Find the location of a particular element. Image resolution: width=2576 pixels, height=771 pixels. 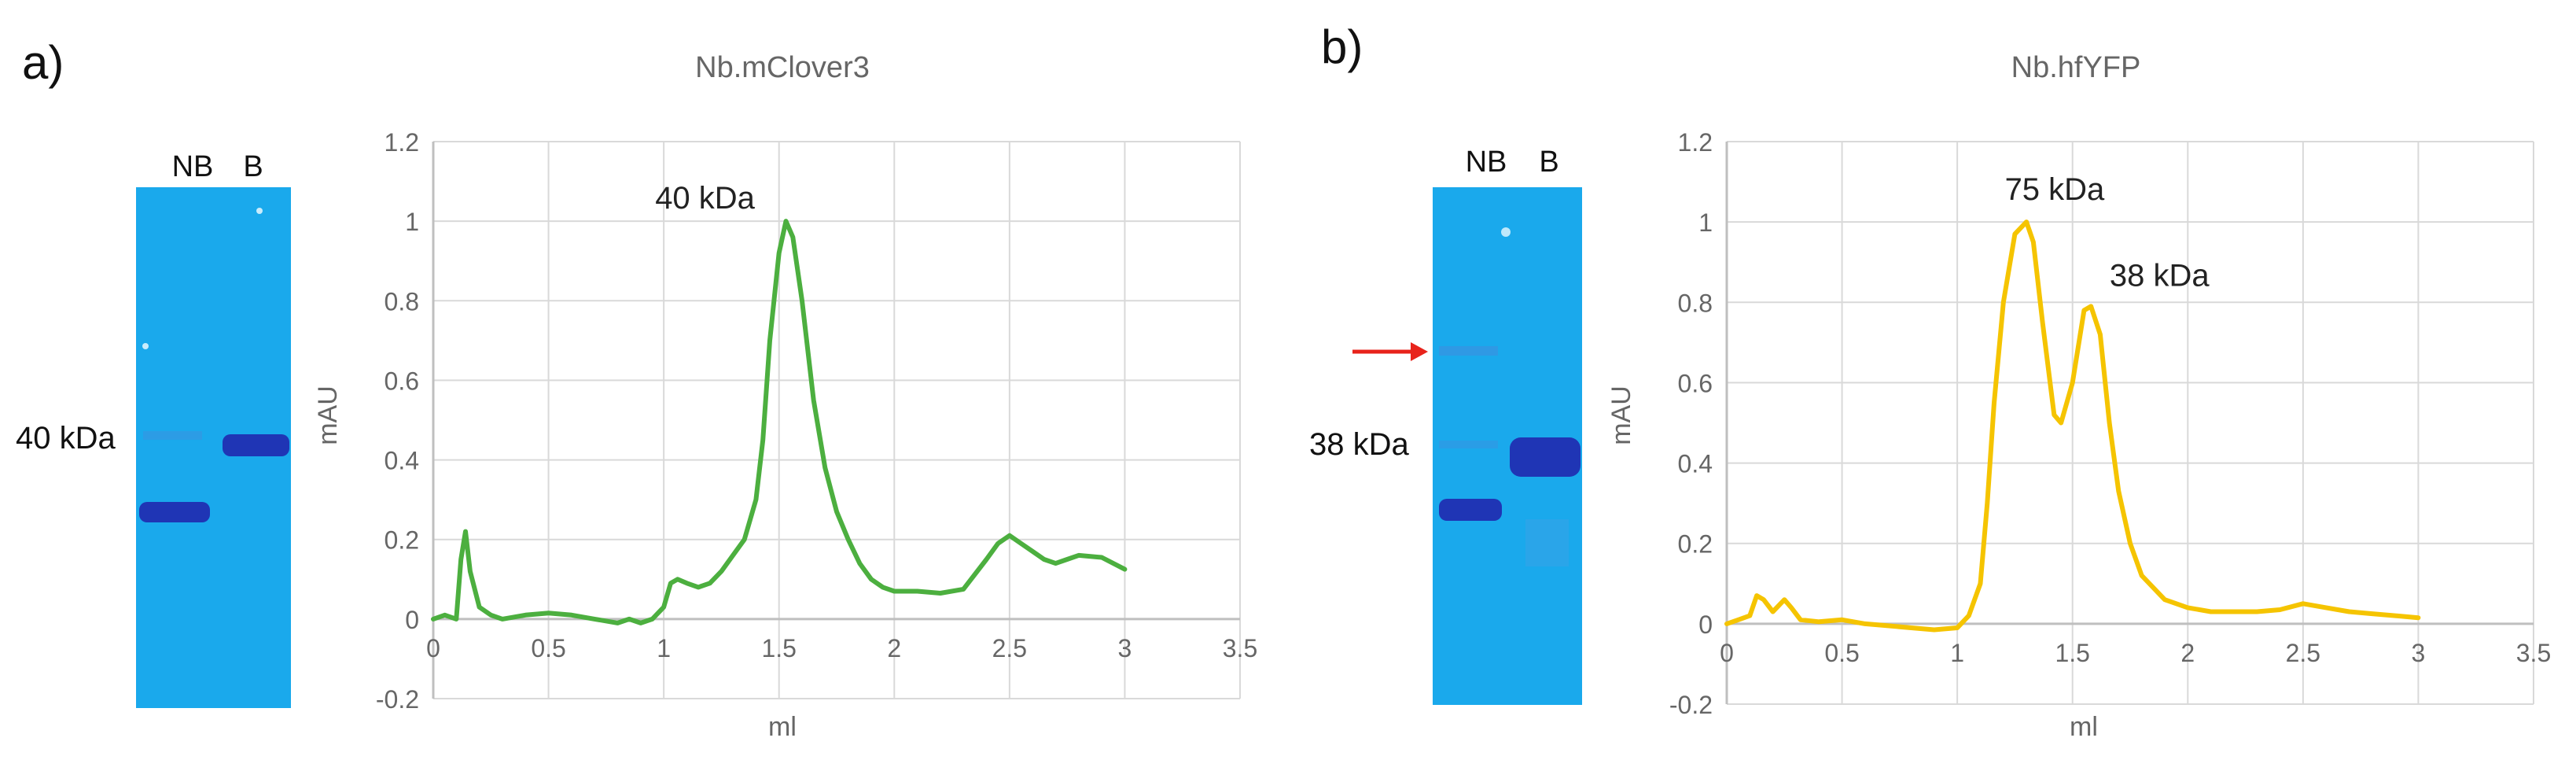

gel-b-lane-nb: NB is located at coordinates (1486, 162).